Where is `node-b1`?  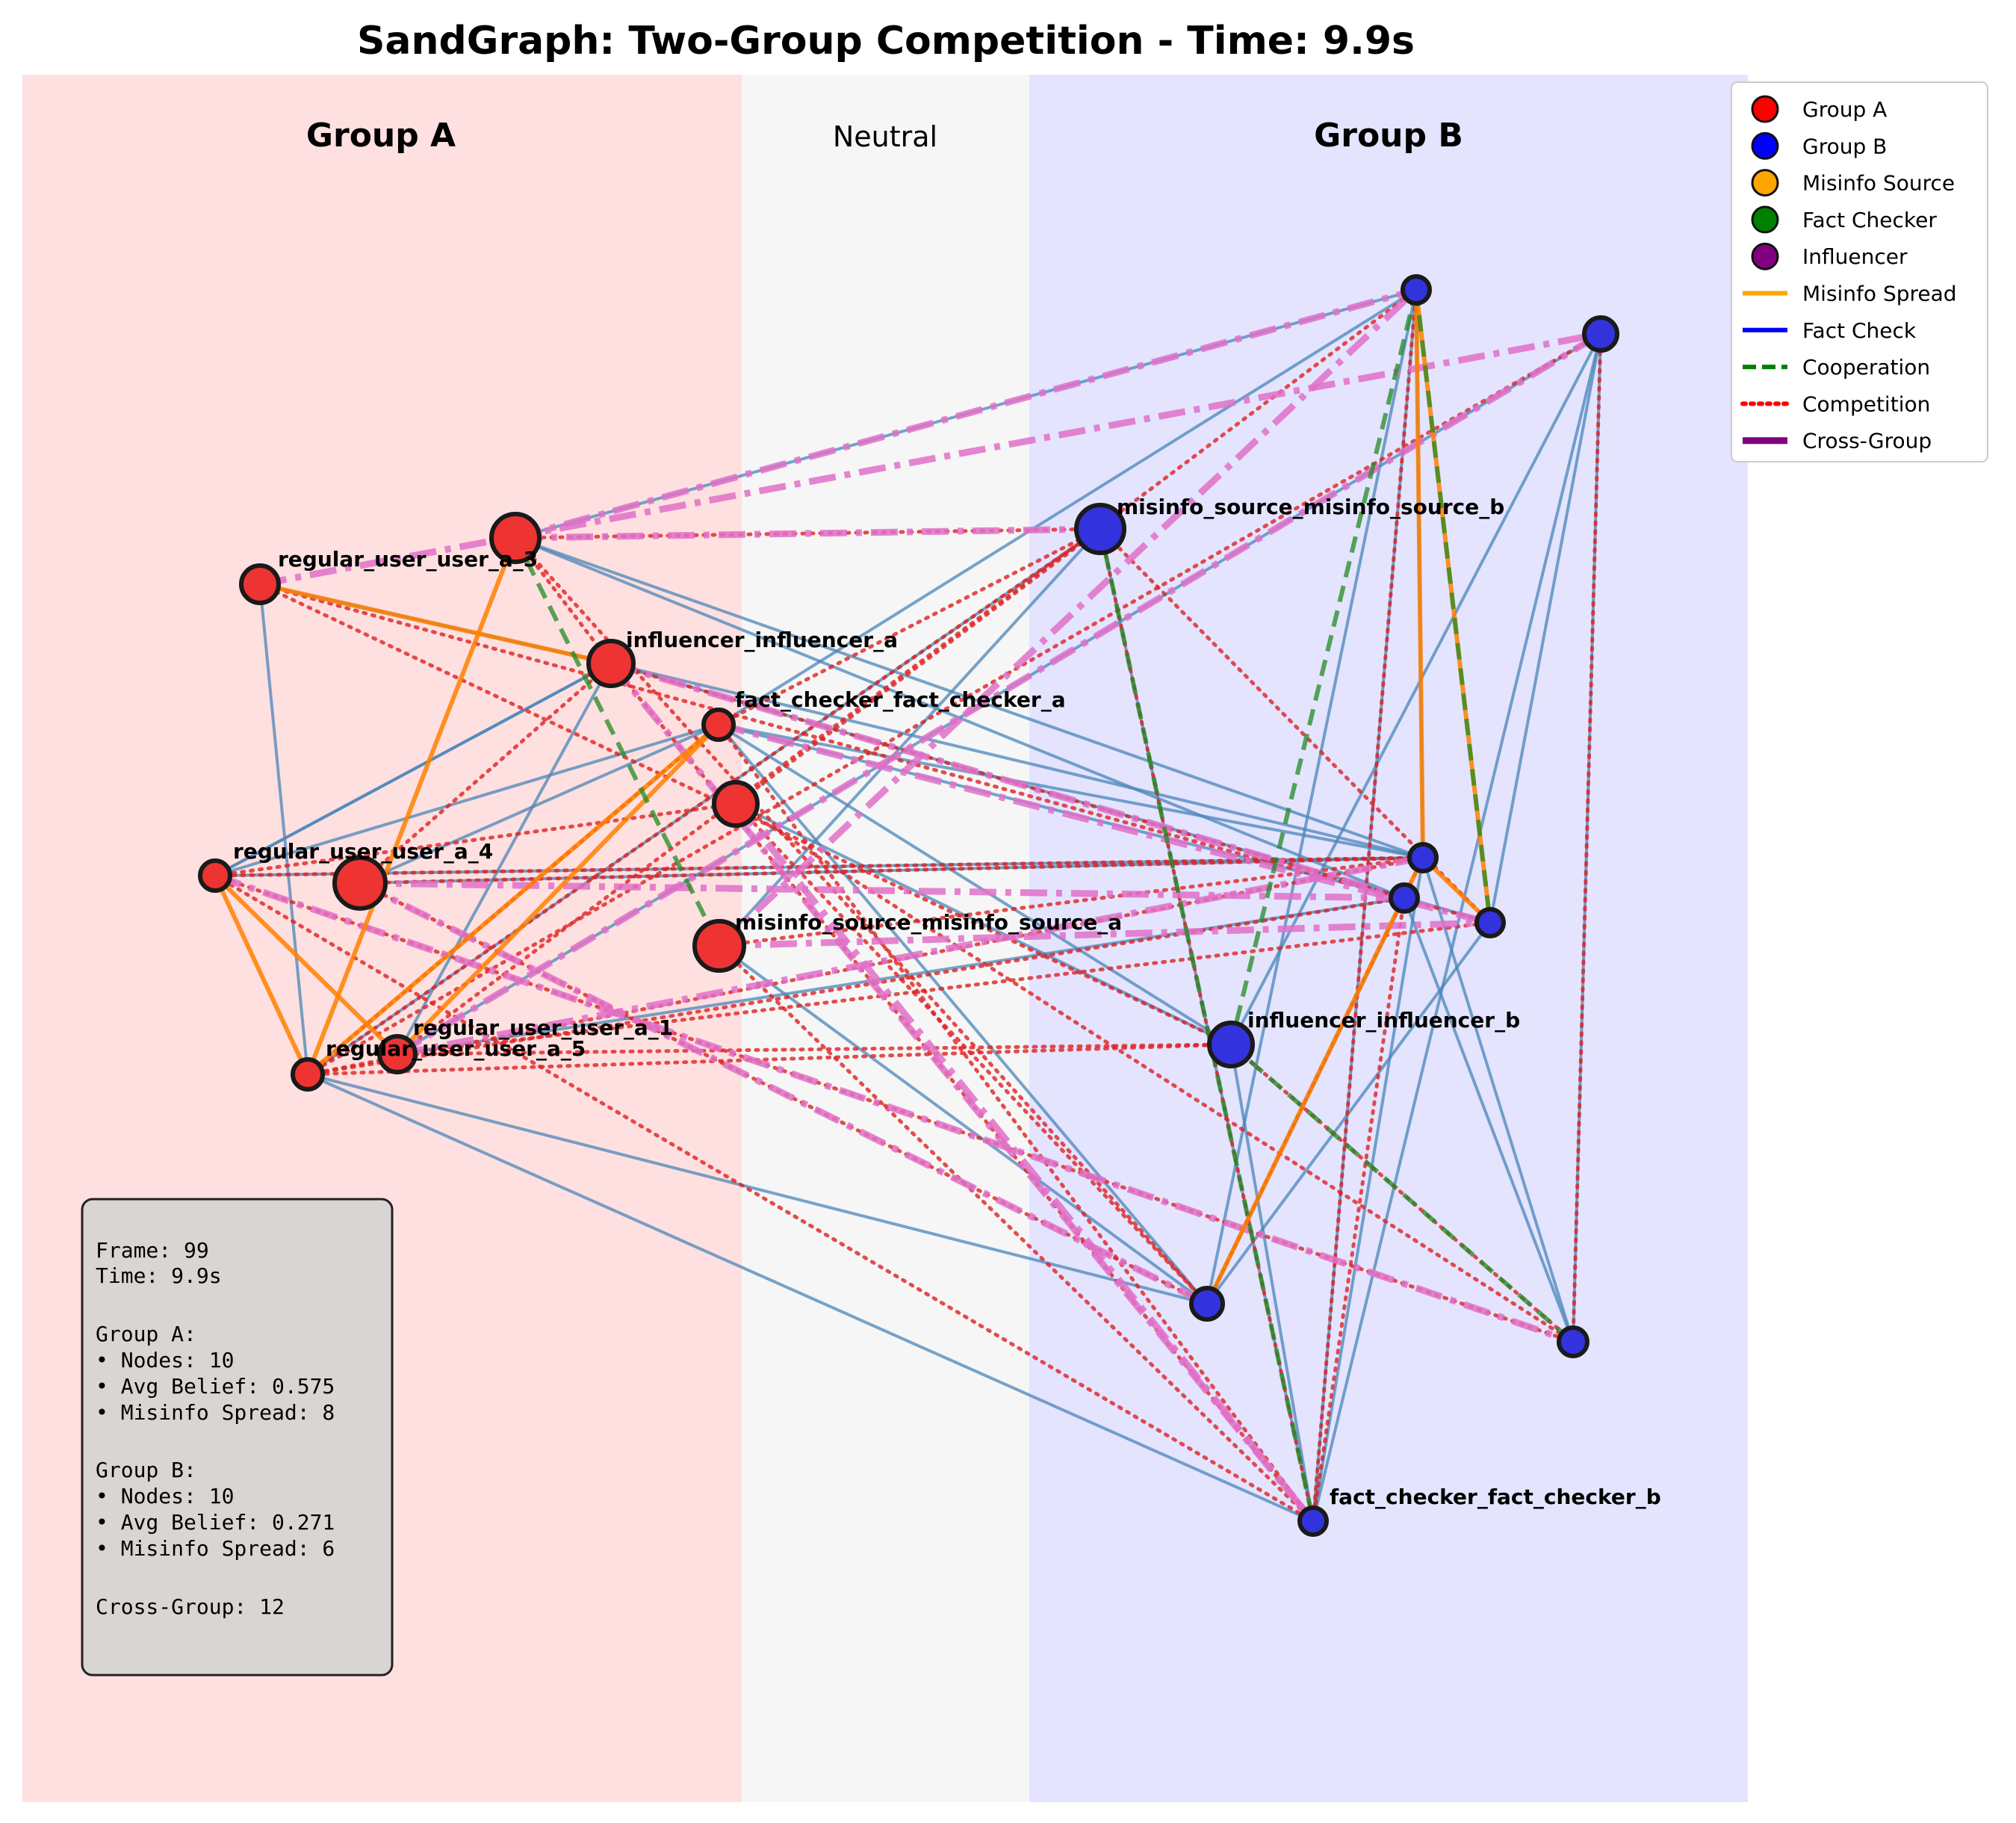
node-b1 is located at coordinates (1422, 858).